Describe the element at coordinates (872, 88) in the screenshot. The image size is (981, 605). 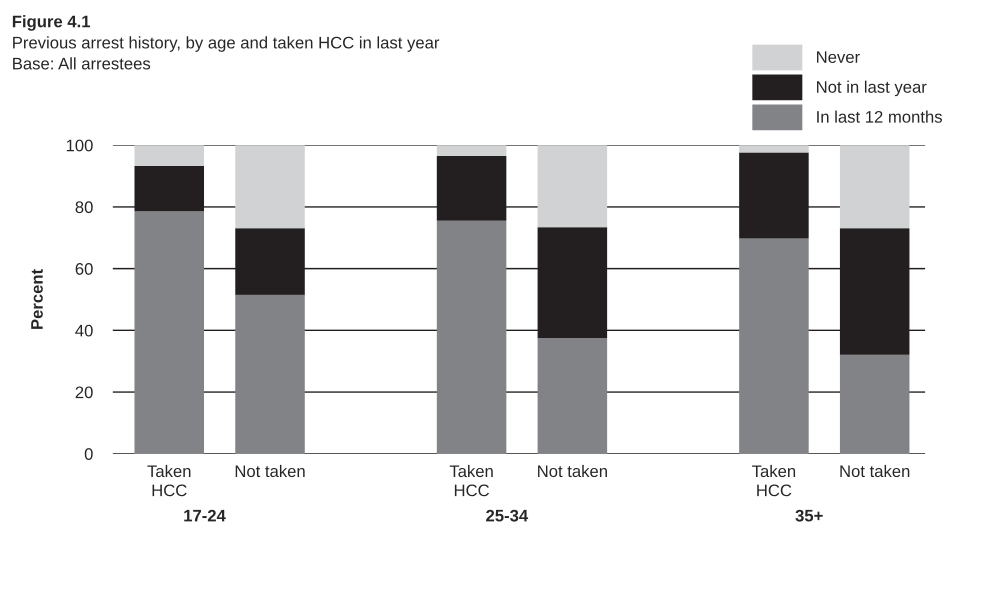
I see `legend-label: Not in last year` at that location.